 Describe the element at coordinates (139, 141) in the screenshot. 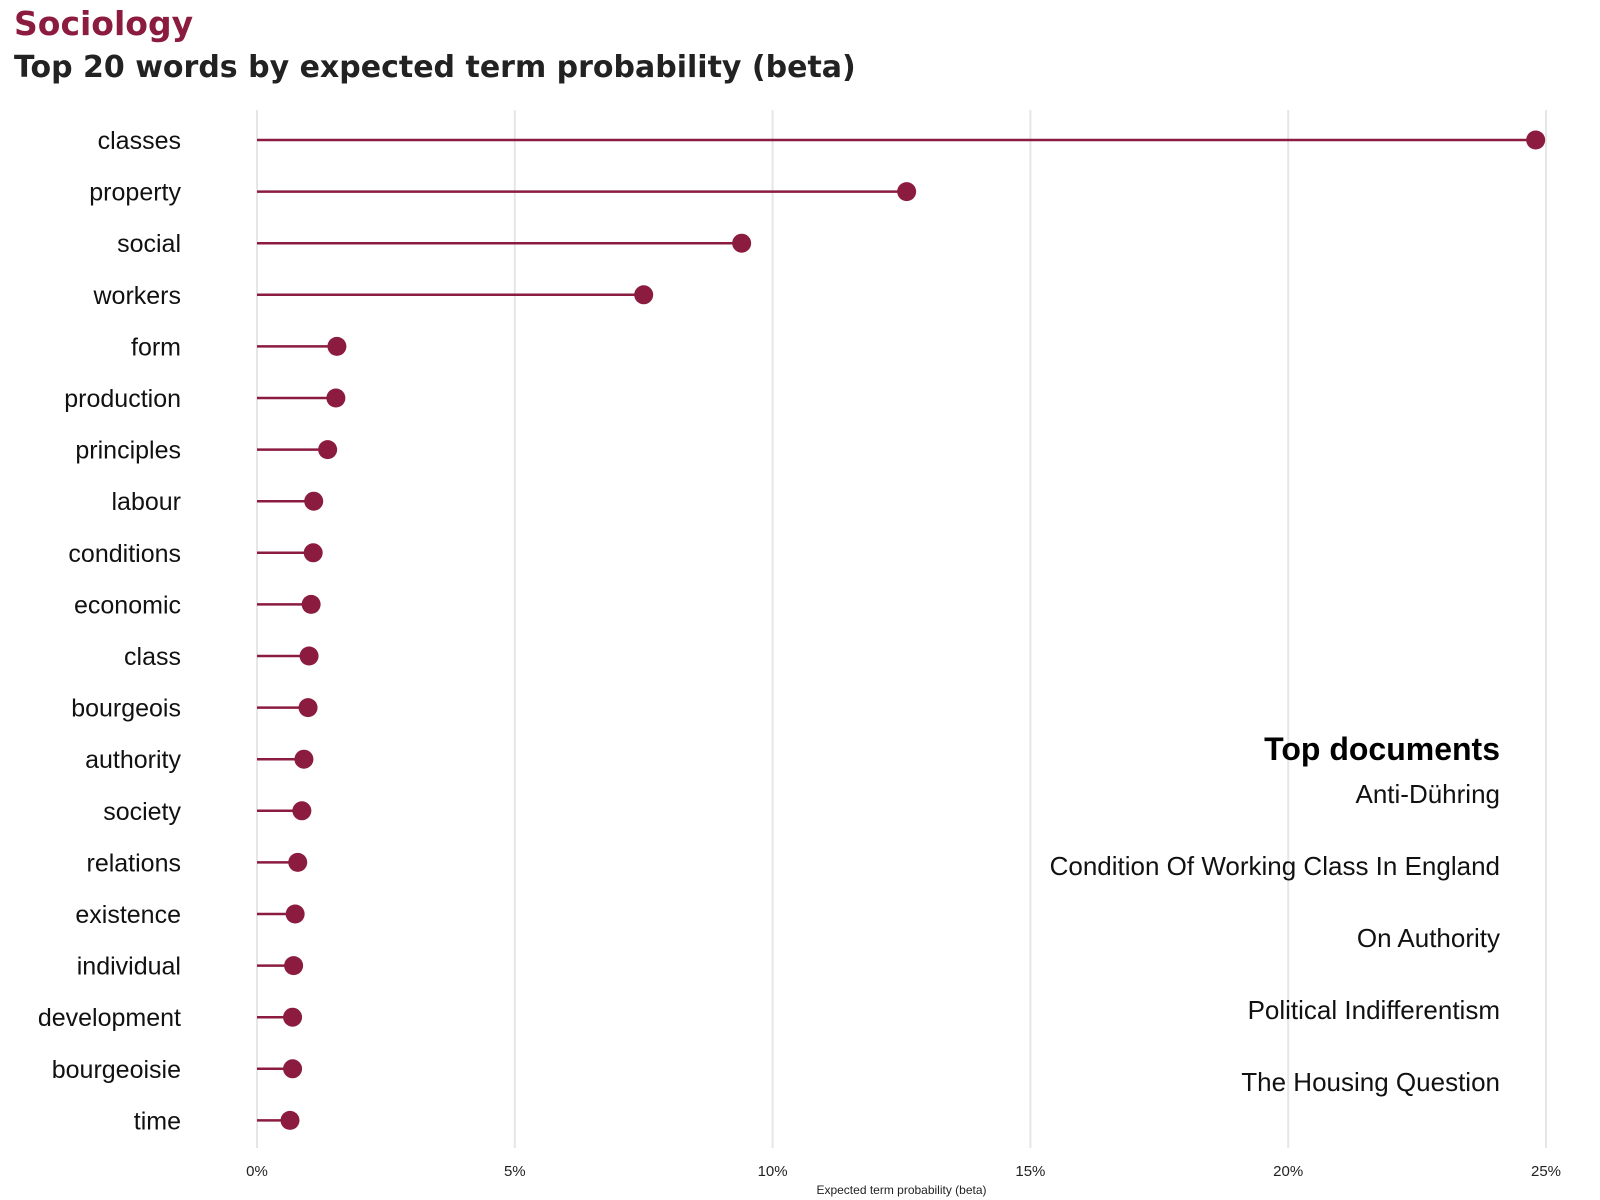

I see `word-label: classes` at that location.